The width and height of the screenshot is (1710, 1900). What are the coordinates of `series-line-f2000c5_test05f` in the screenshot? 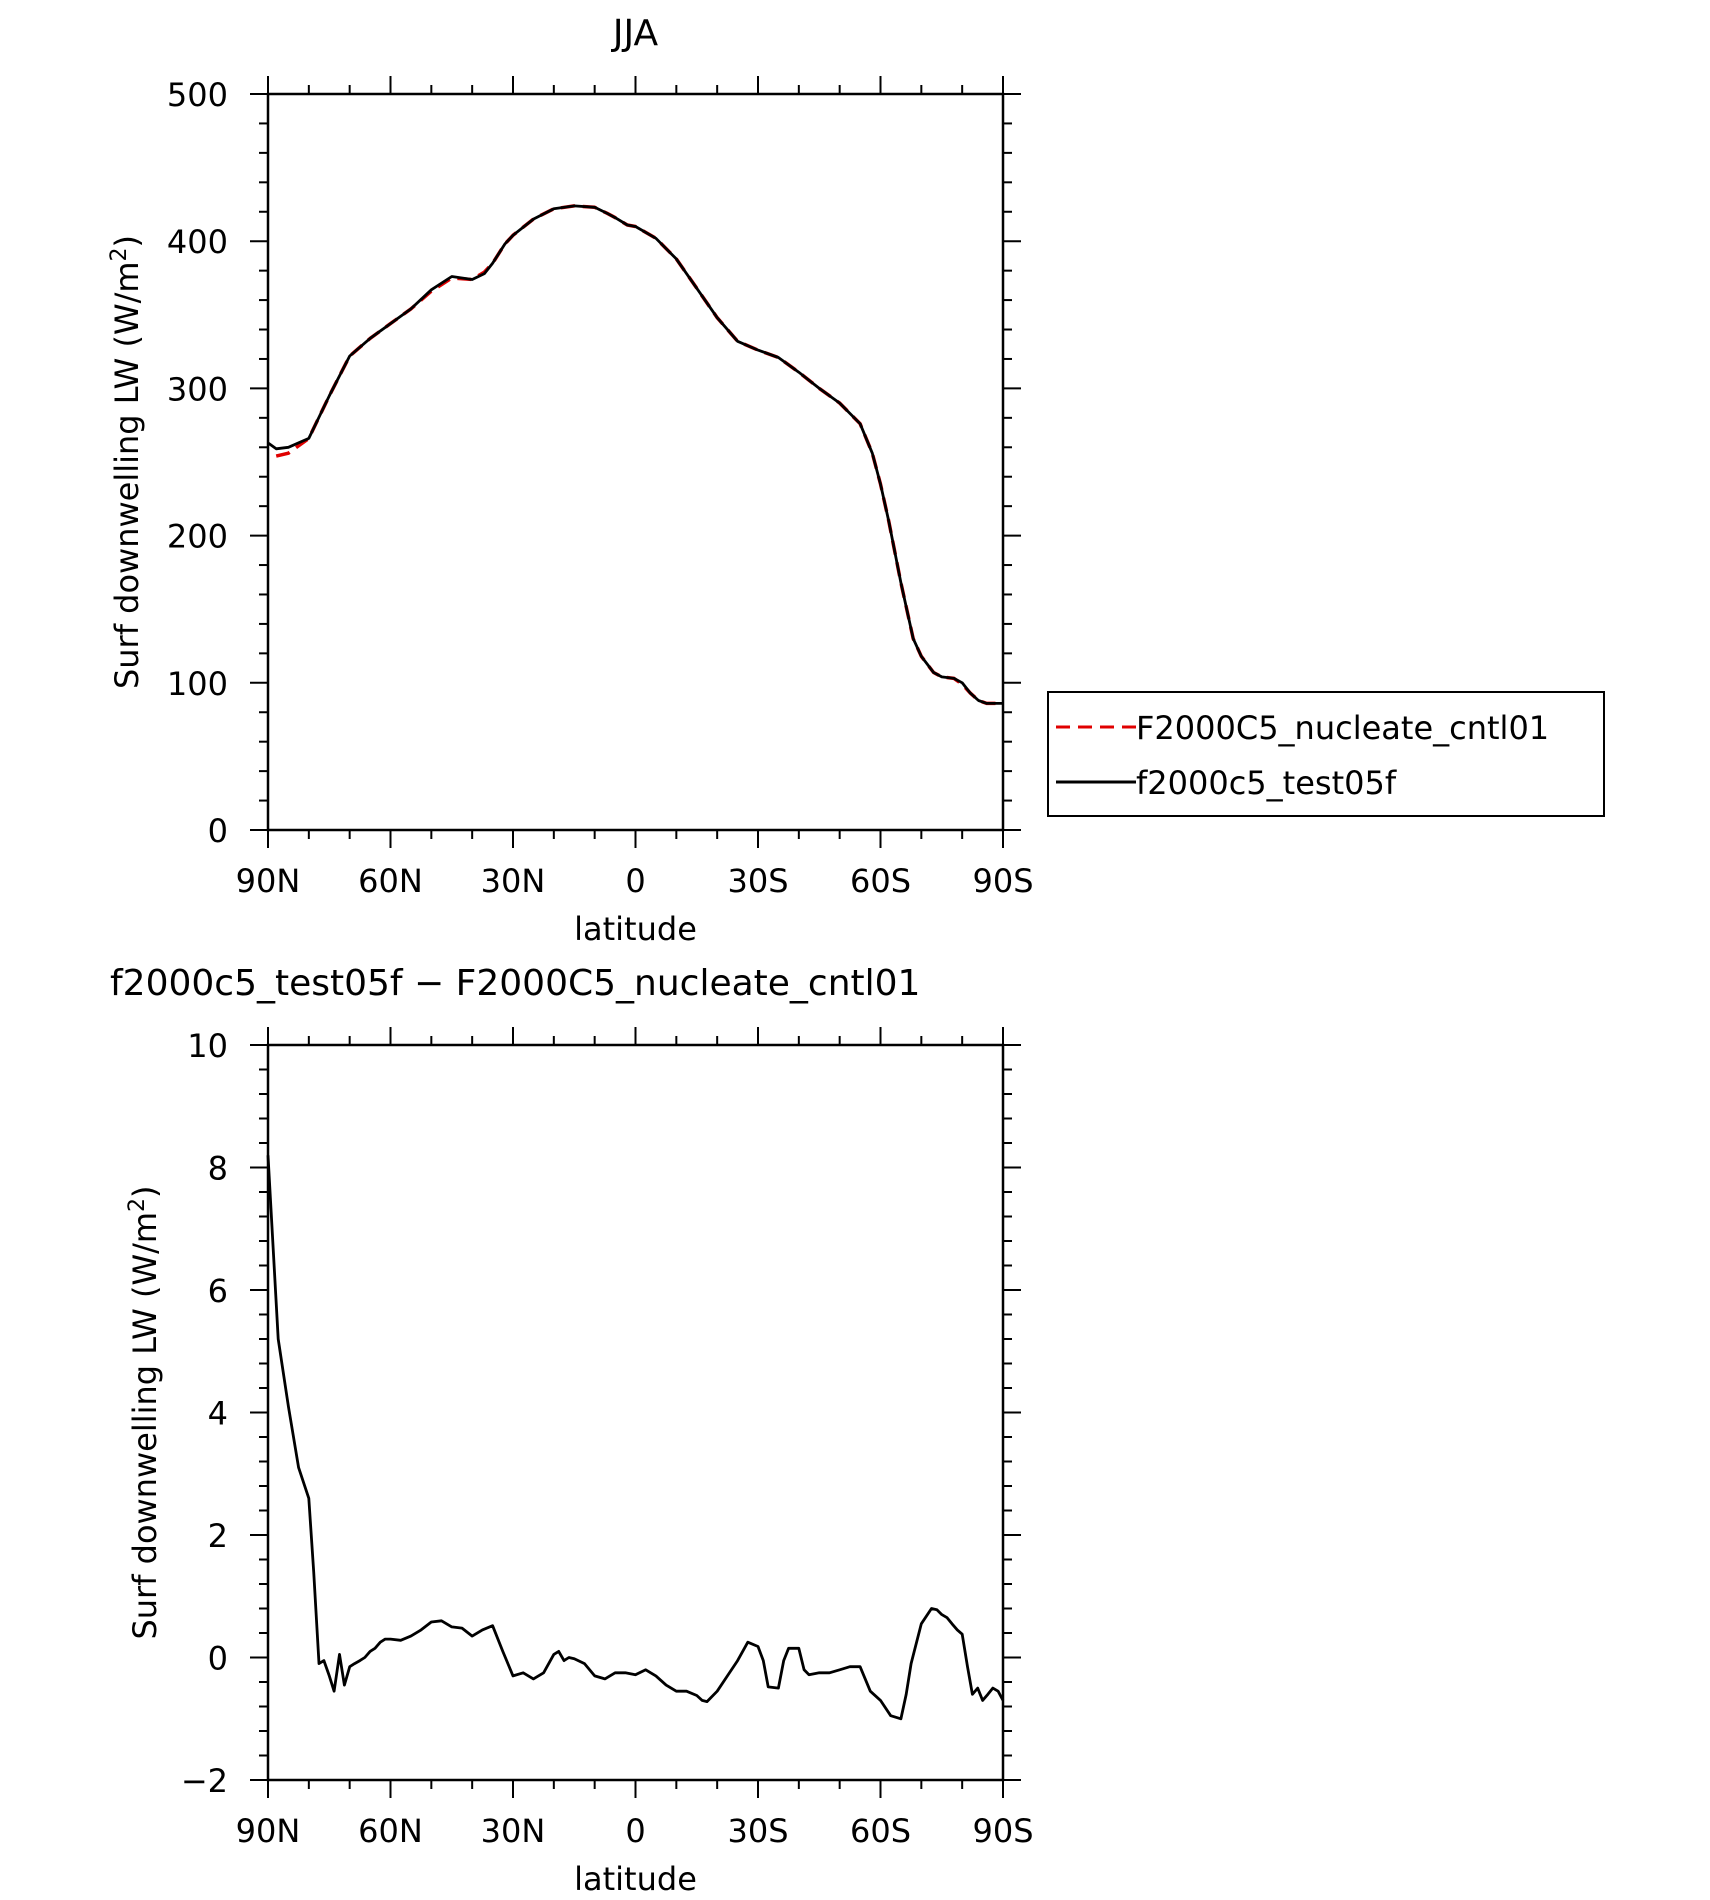 It's located at (635, 454).